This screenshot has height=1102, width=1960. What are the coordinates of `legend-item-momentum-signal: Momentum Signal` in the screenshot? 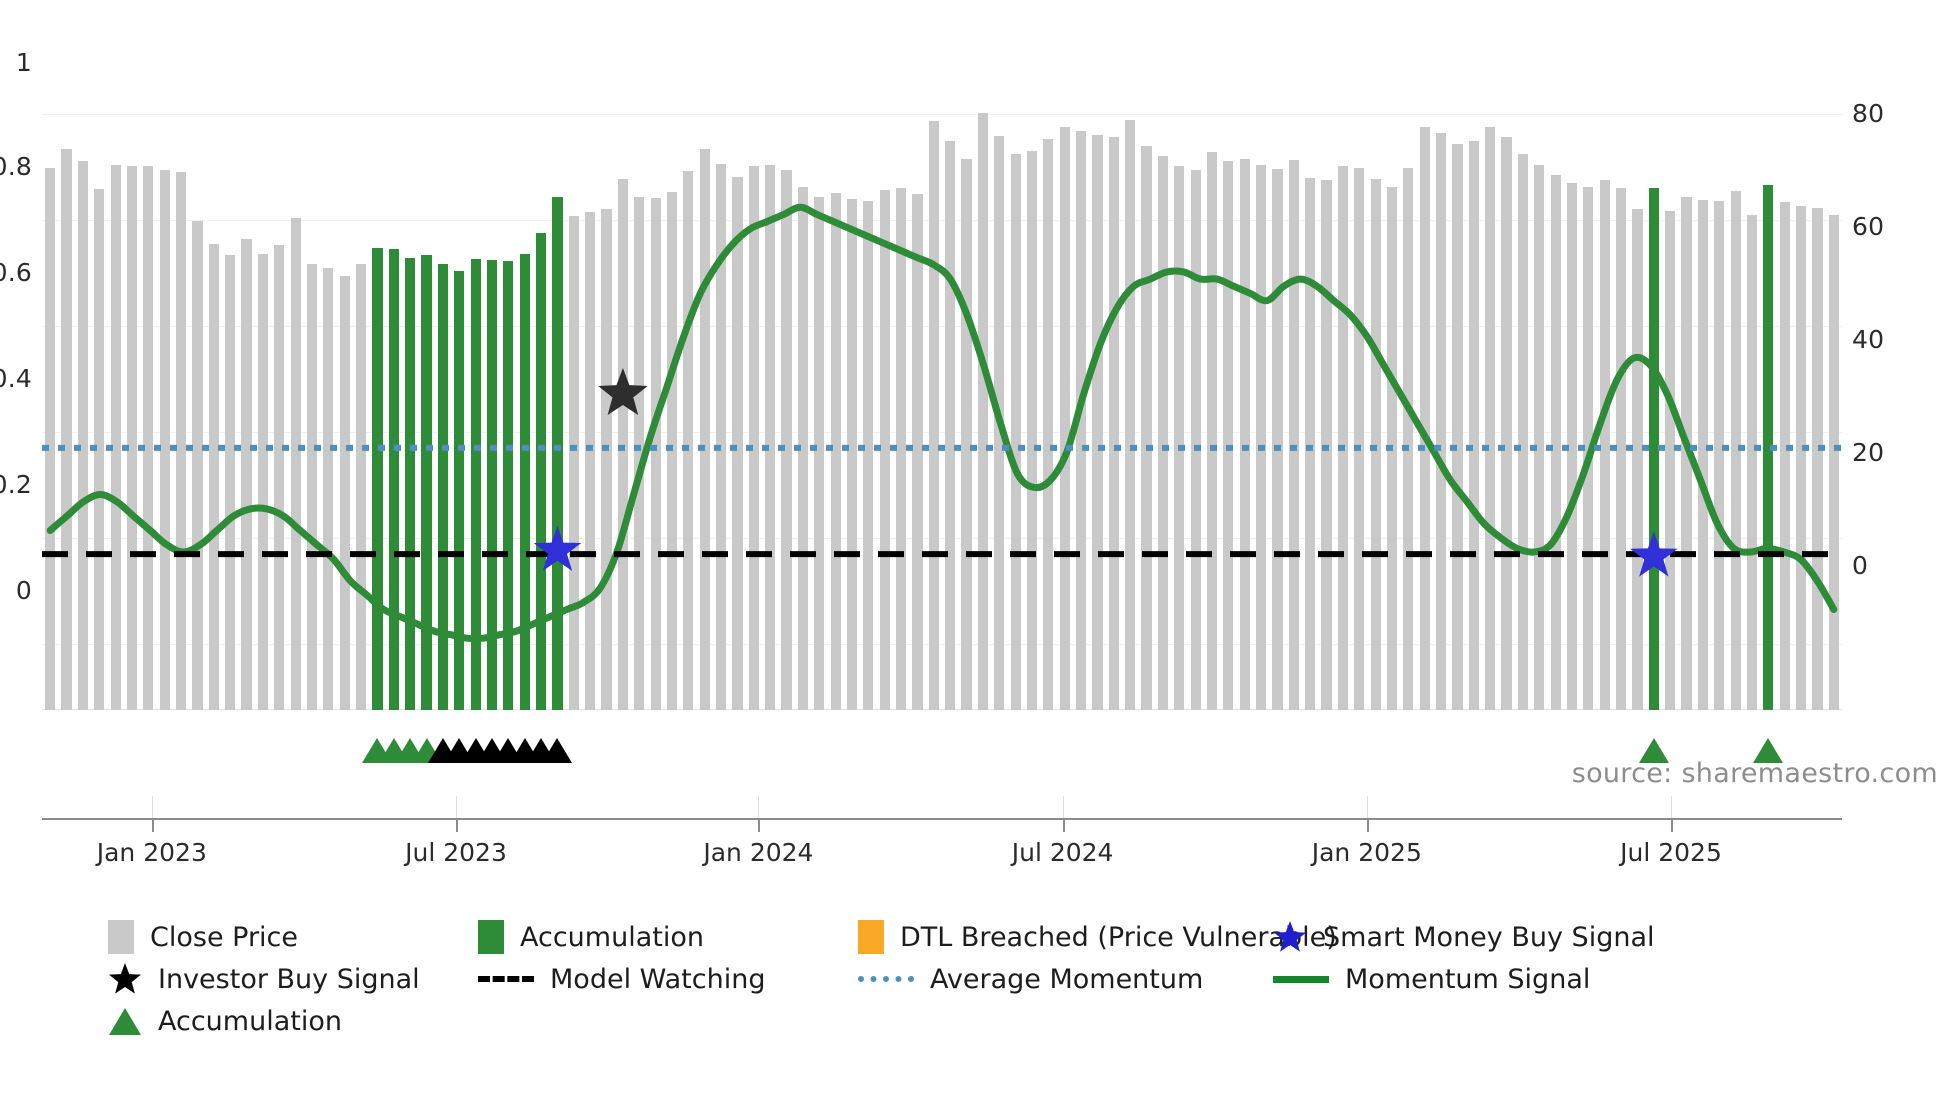 It's located at (1431, 979).